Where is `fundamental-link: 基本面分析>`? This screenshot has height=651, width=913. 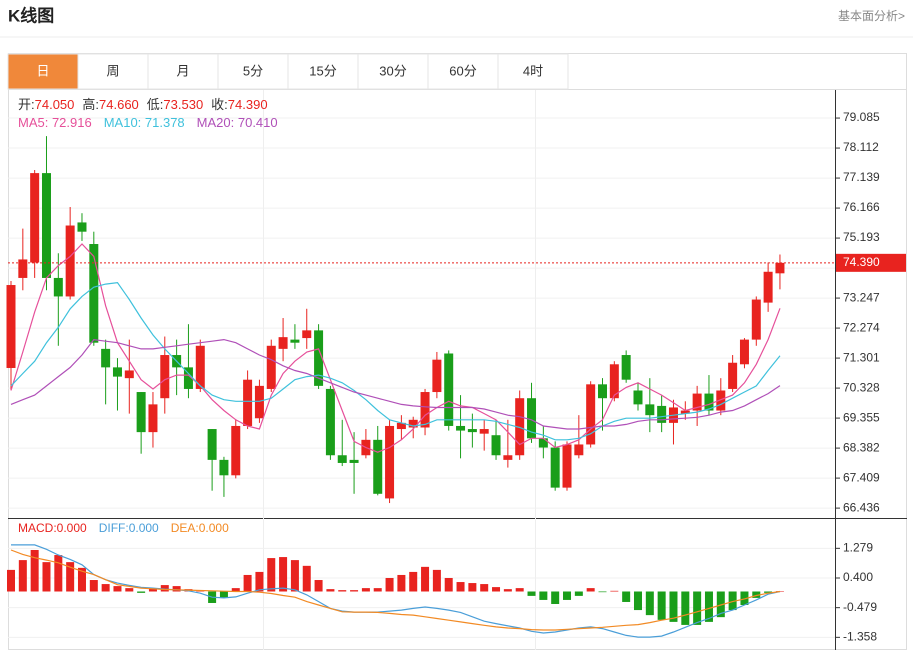 fundamental-link: 基本面分析> is located at coordinates (871, 16).